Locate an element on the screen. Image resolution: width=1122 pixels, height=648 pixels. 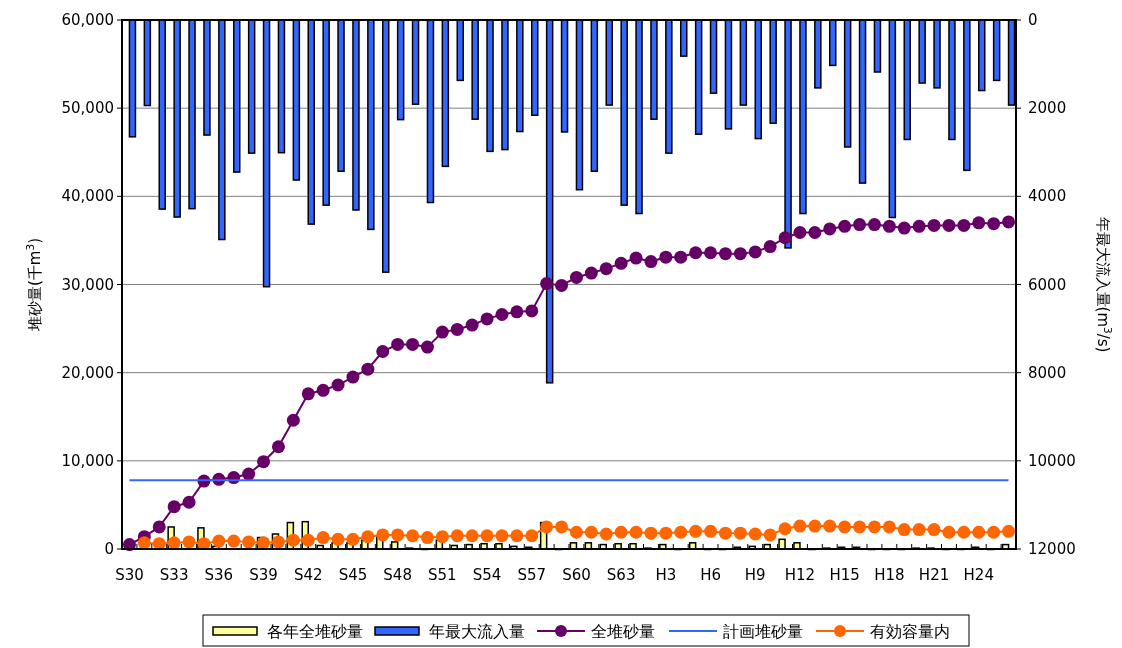
y-tick-label: 60,000 is located at coordinates (87, 20).